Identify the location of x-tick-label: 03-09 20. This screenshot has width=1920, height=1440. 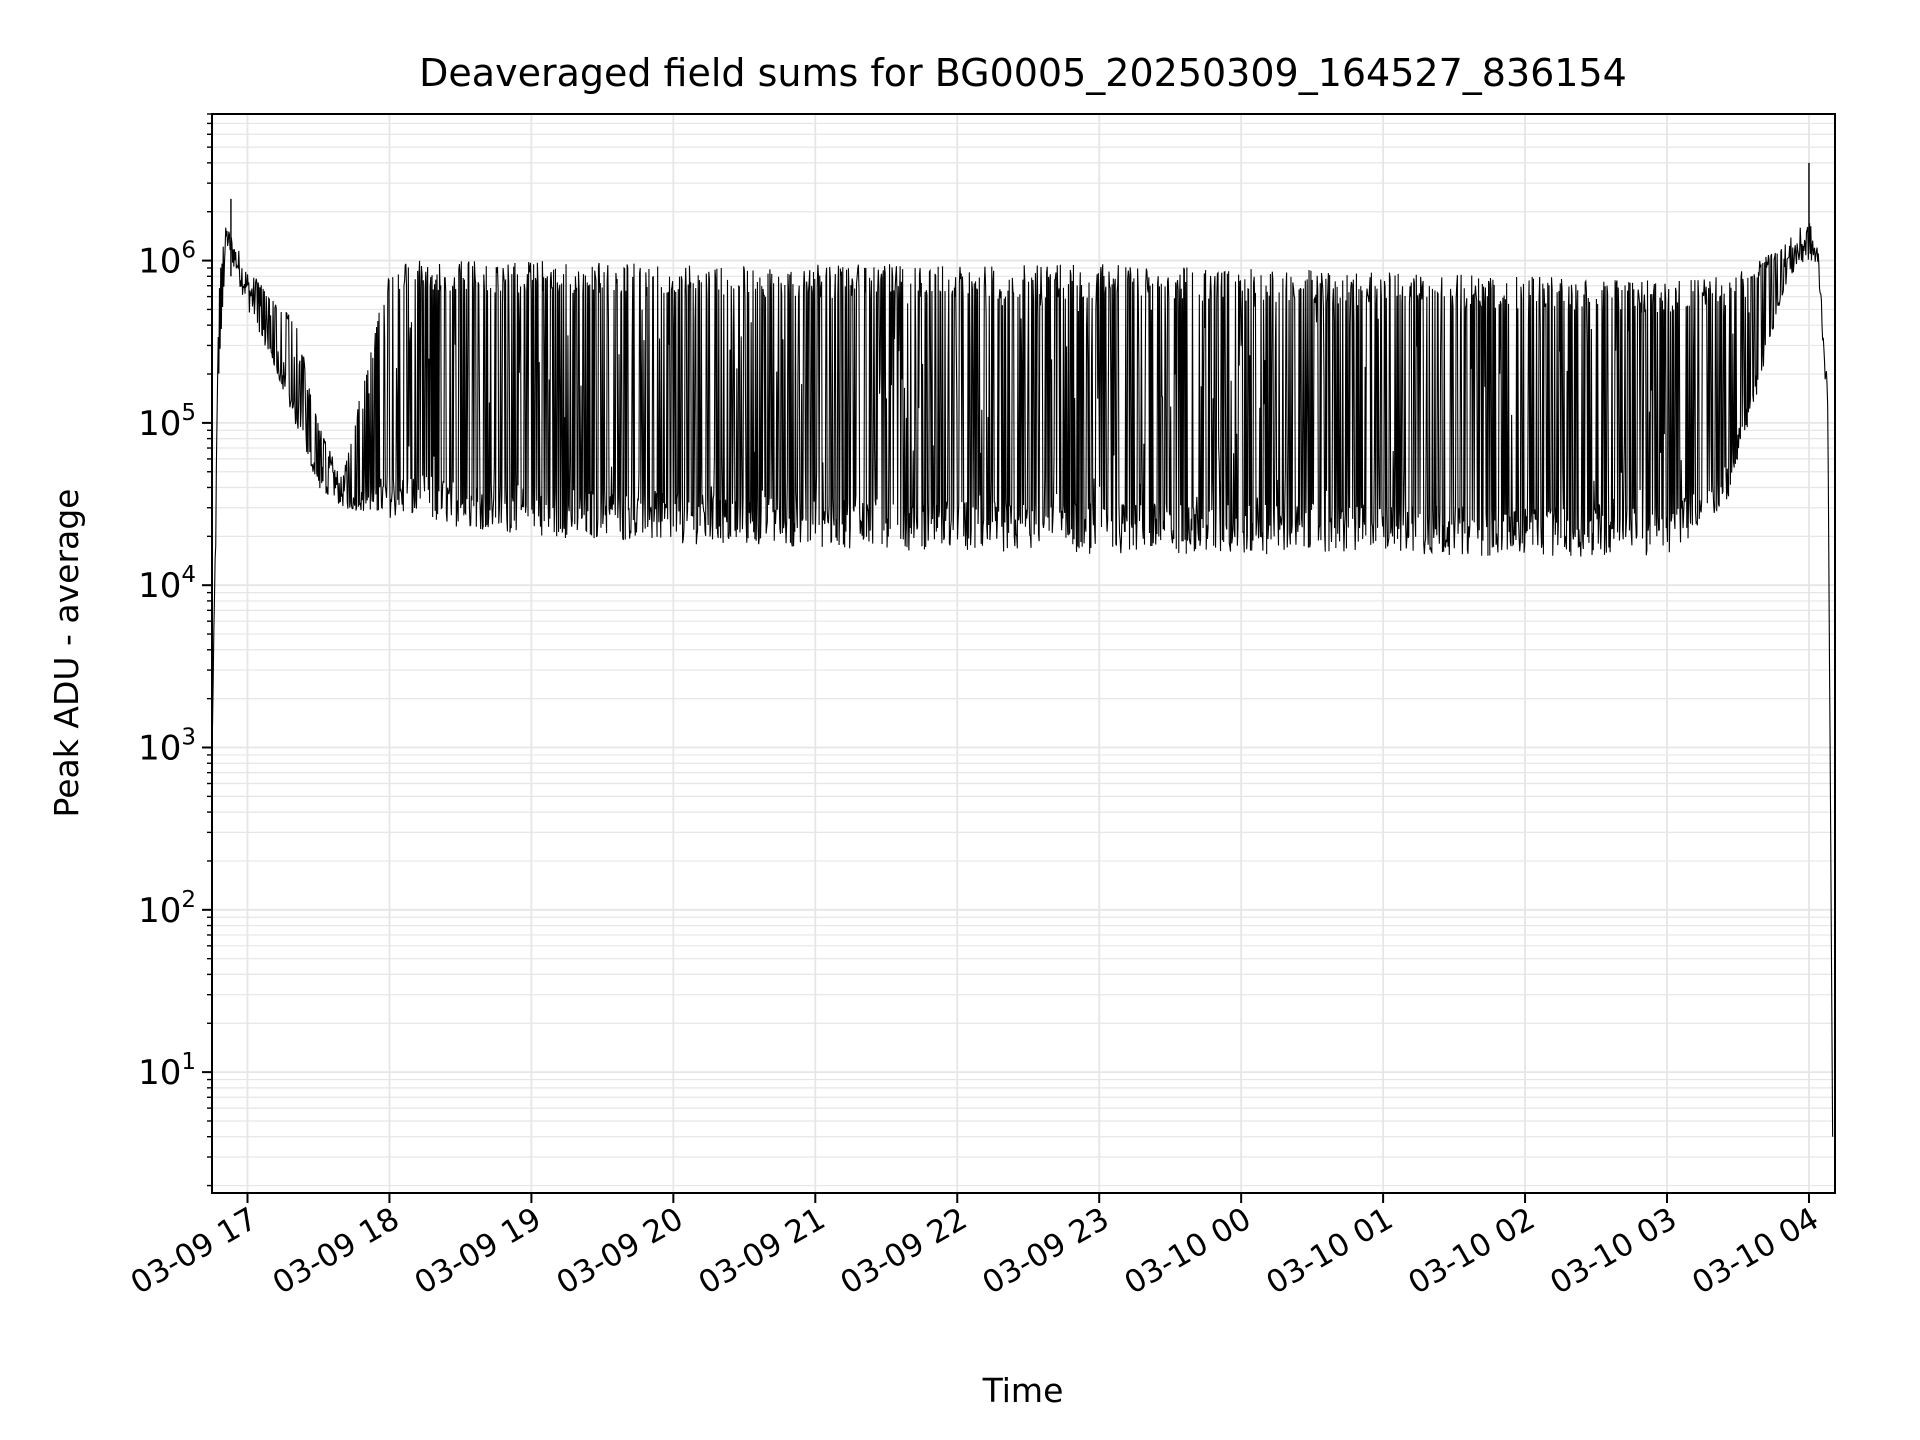
(620, 1251).